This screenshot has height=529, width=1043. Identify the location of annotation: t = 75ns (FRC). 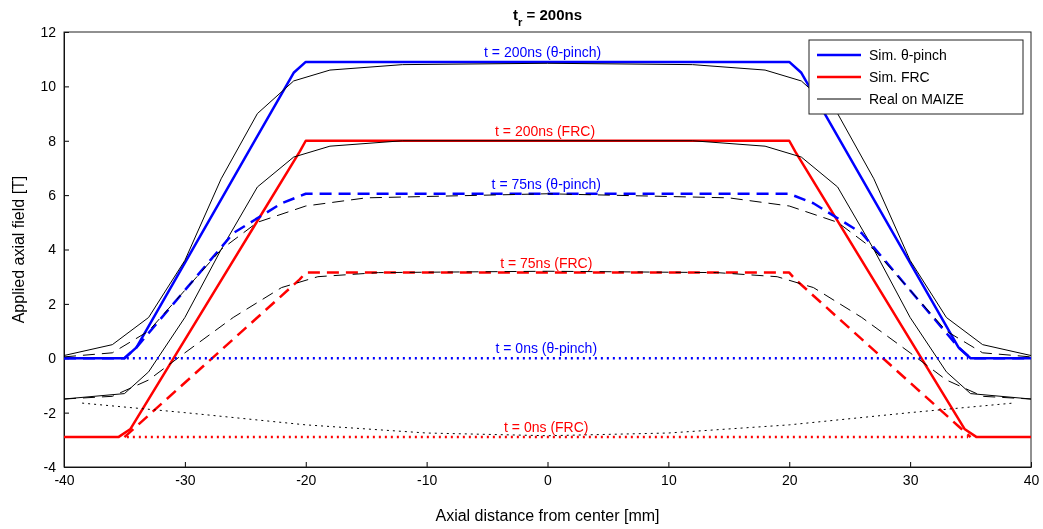
(546, 262).